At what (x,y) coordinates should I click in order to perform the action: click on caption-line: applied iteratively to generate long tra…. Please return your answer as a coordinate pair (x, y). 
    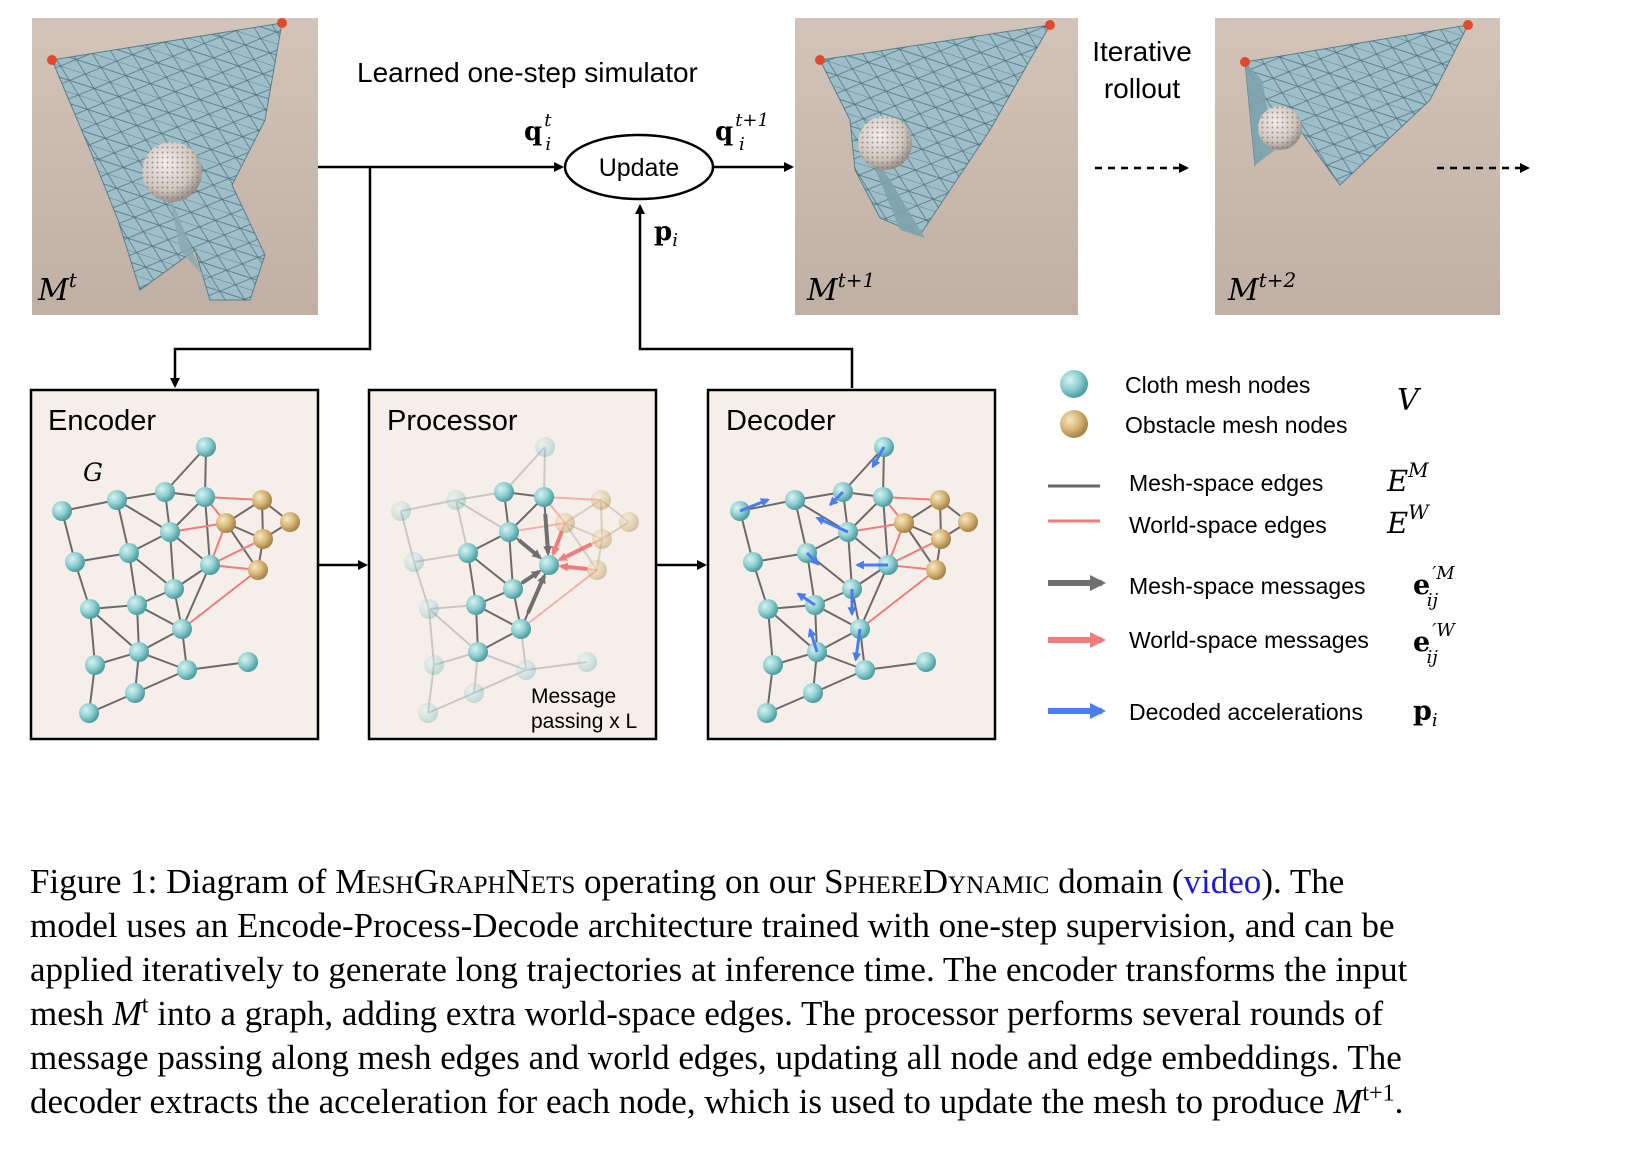
    Looking at the image, I should click on (829, 970).